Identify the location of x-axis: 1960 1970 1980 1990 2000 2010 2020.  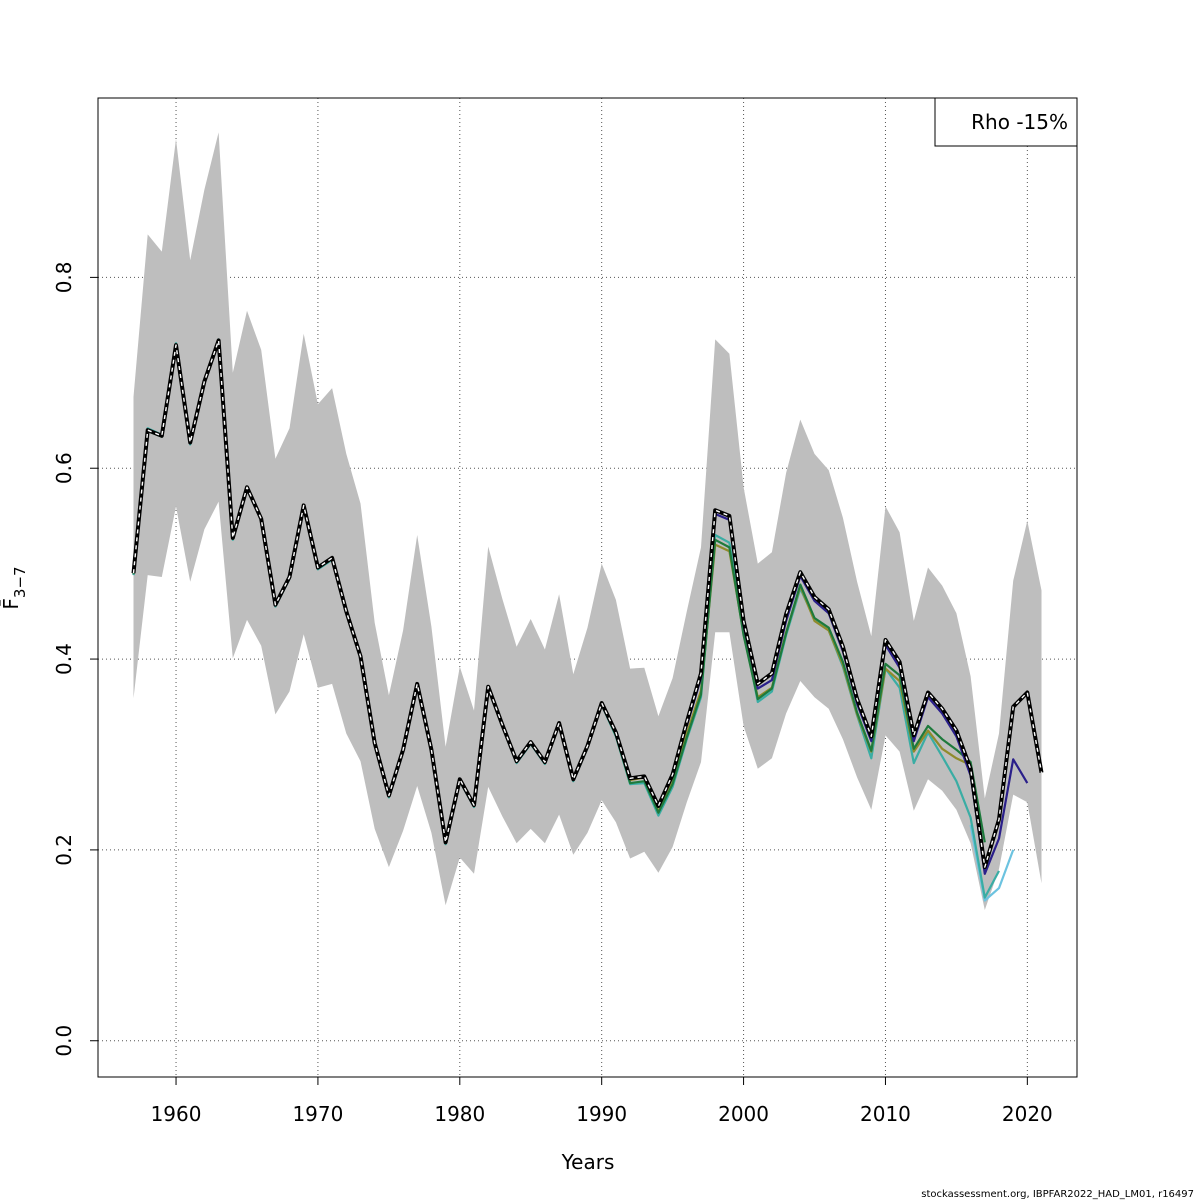
(602, 1101).